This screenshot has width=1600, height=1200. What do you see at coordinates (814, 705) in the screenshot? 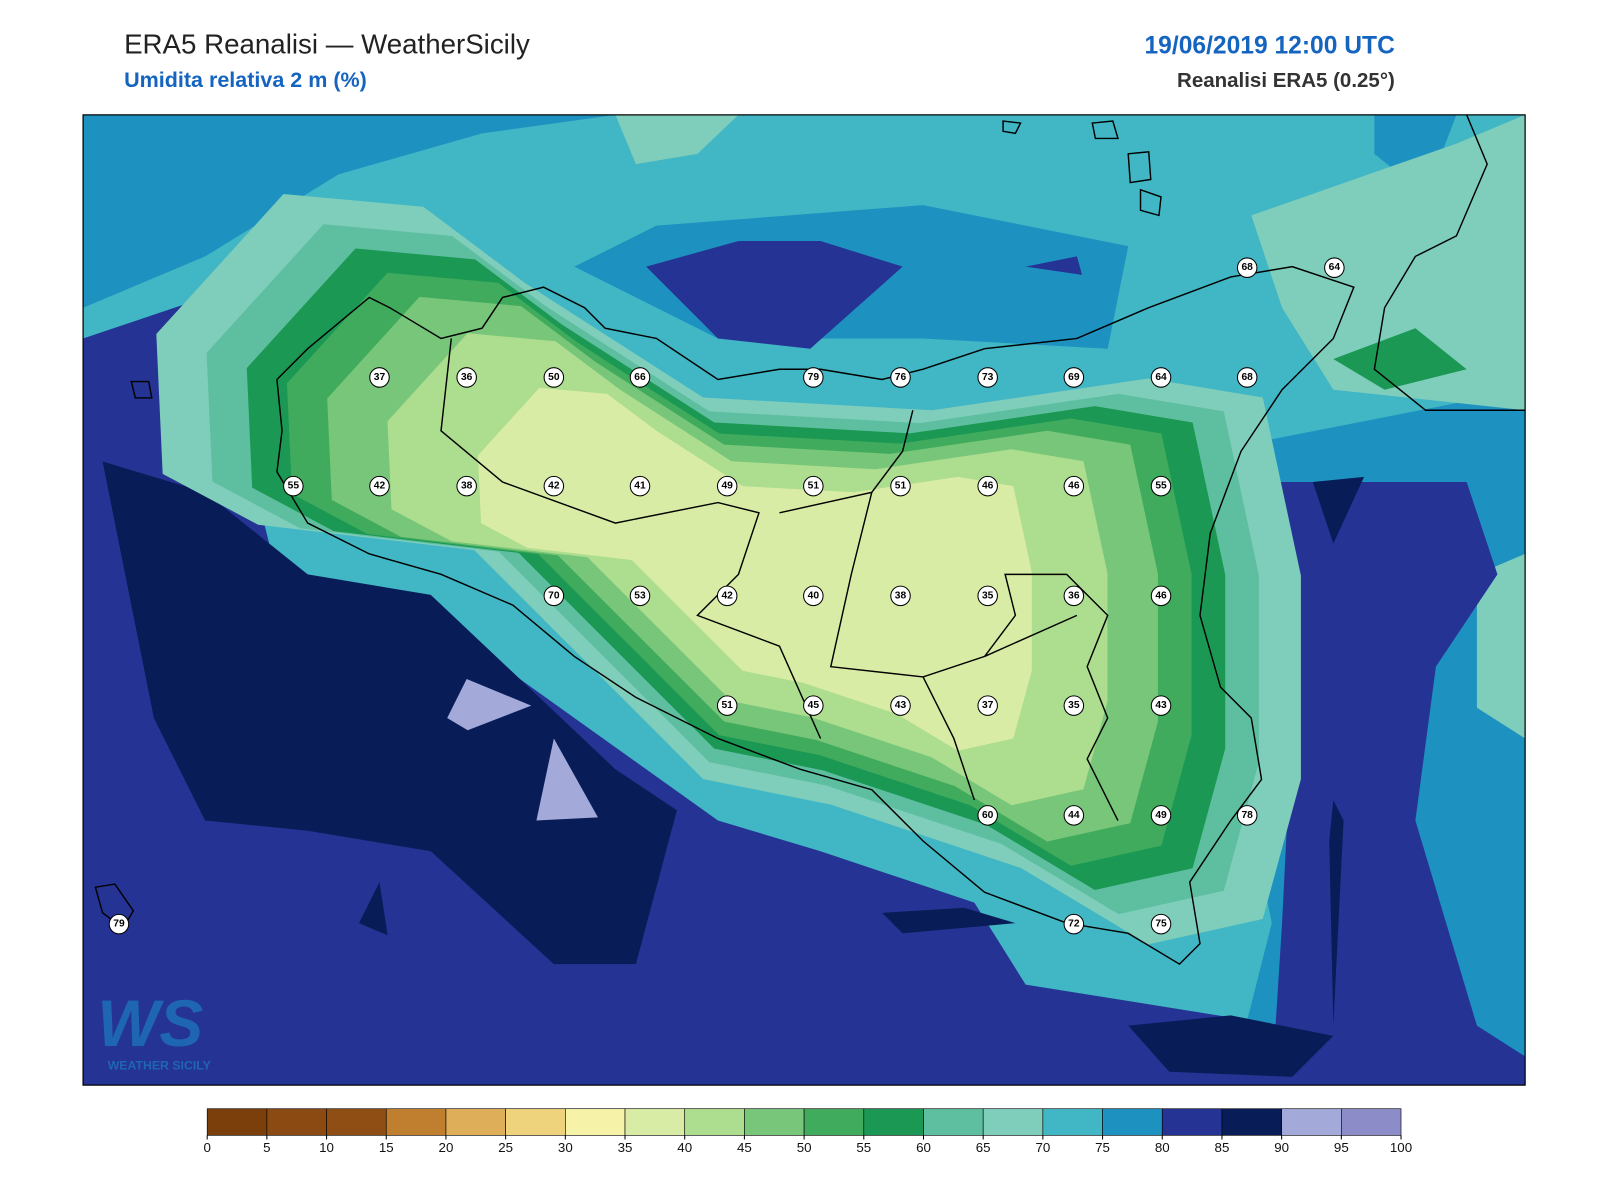
I see `station-value: 45` at bounding box center [814, 705].